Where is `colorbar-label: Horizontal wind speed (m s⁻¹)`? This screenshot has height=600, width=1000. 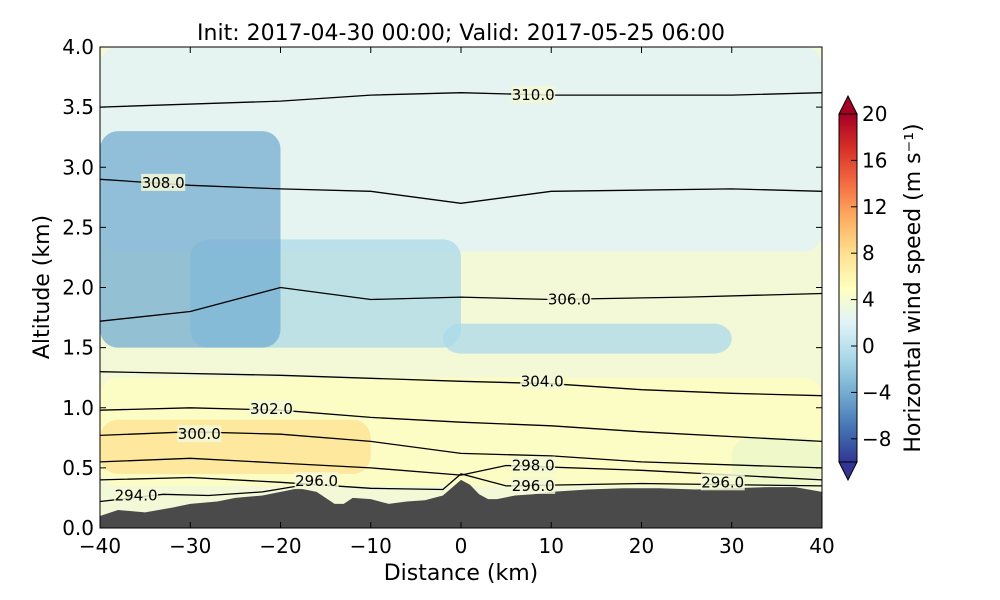
colorbar-label: Horizontal wind speed (m s⁻¹) is located at coordinates (913, 287).